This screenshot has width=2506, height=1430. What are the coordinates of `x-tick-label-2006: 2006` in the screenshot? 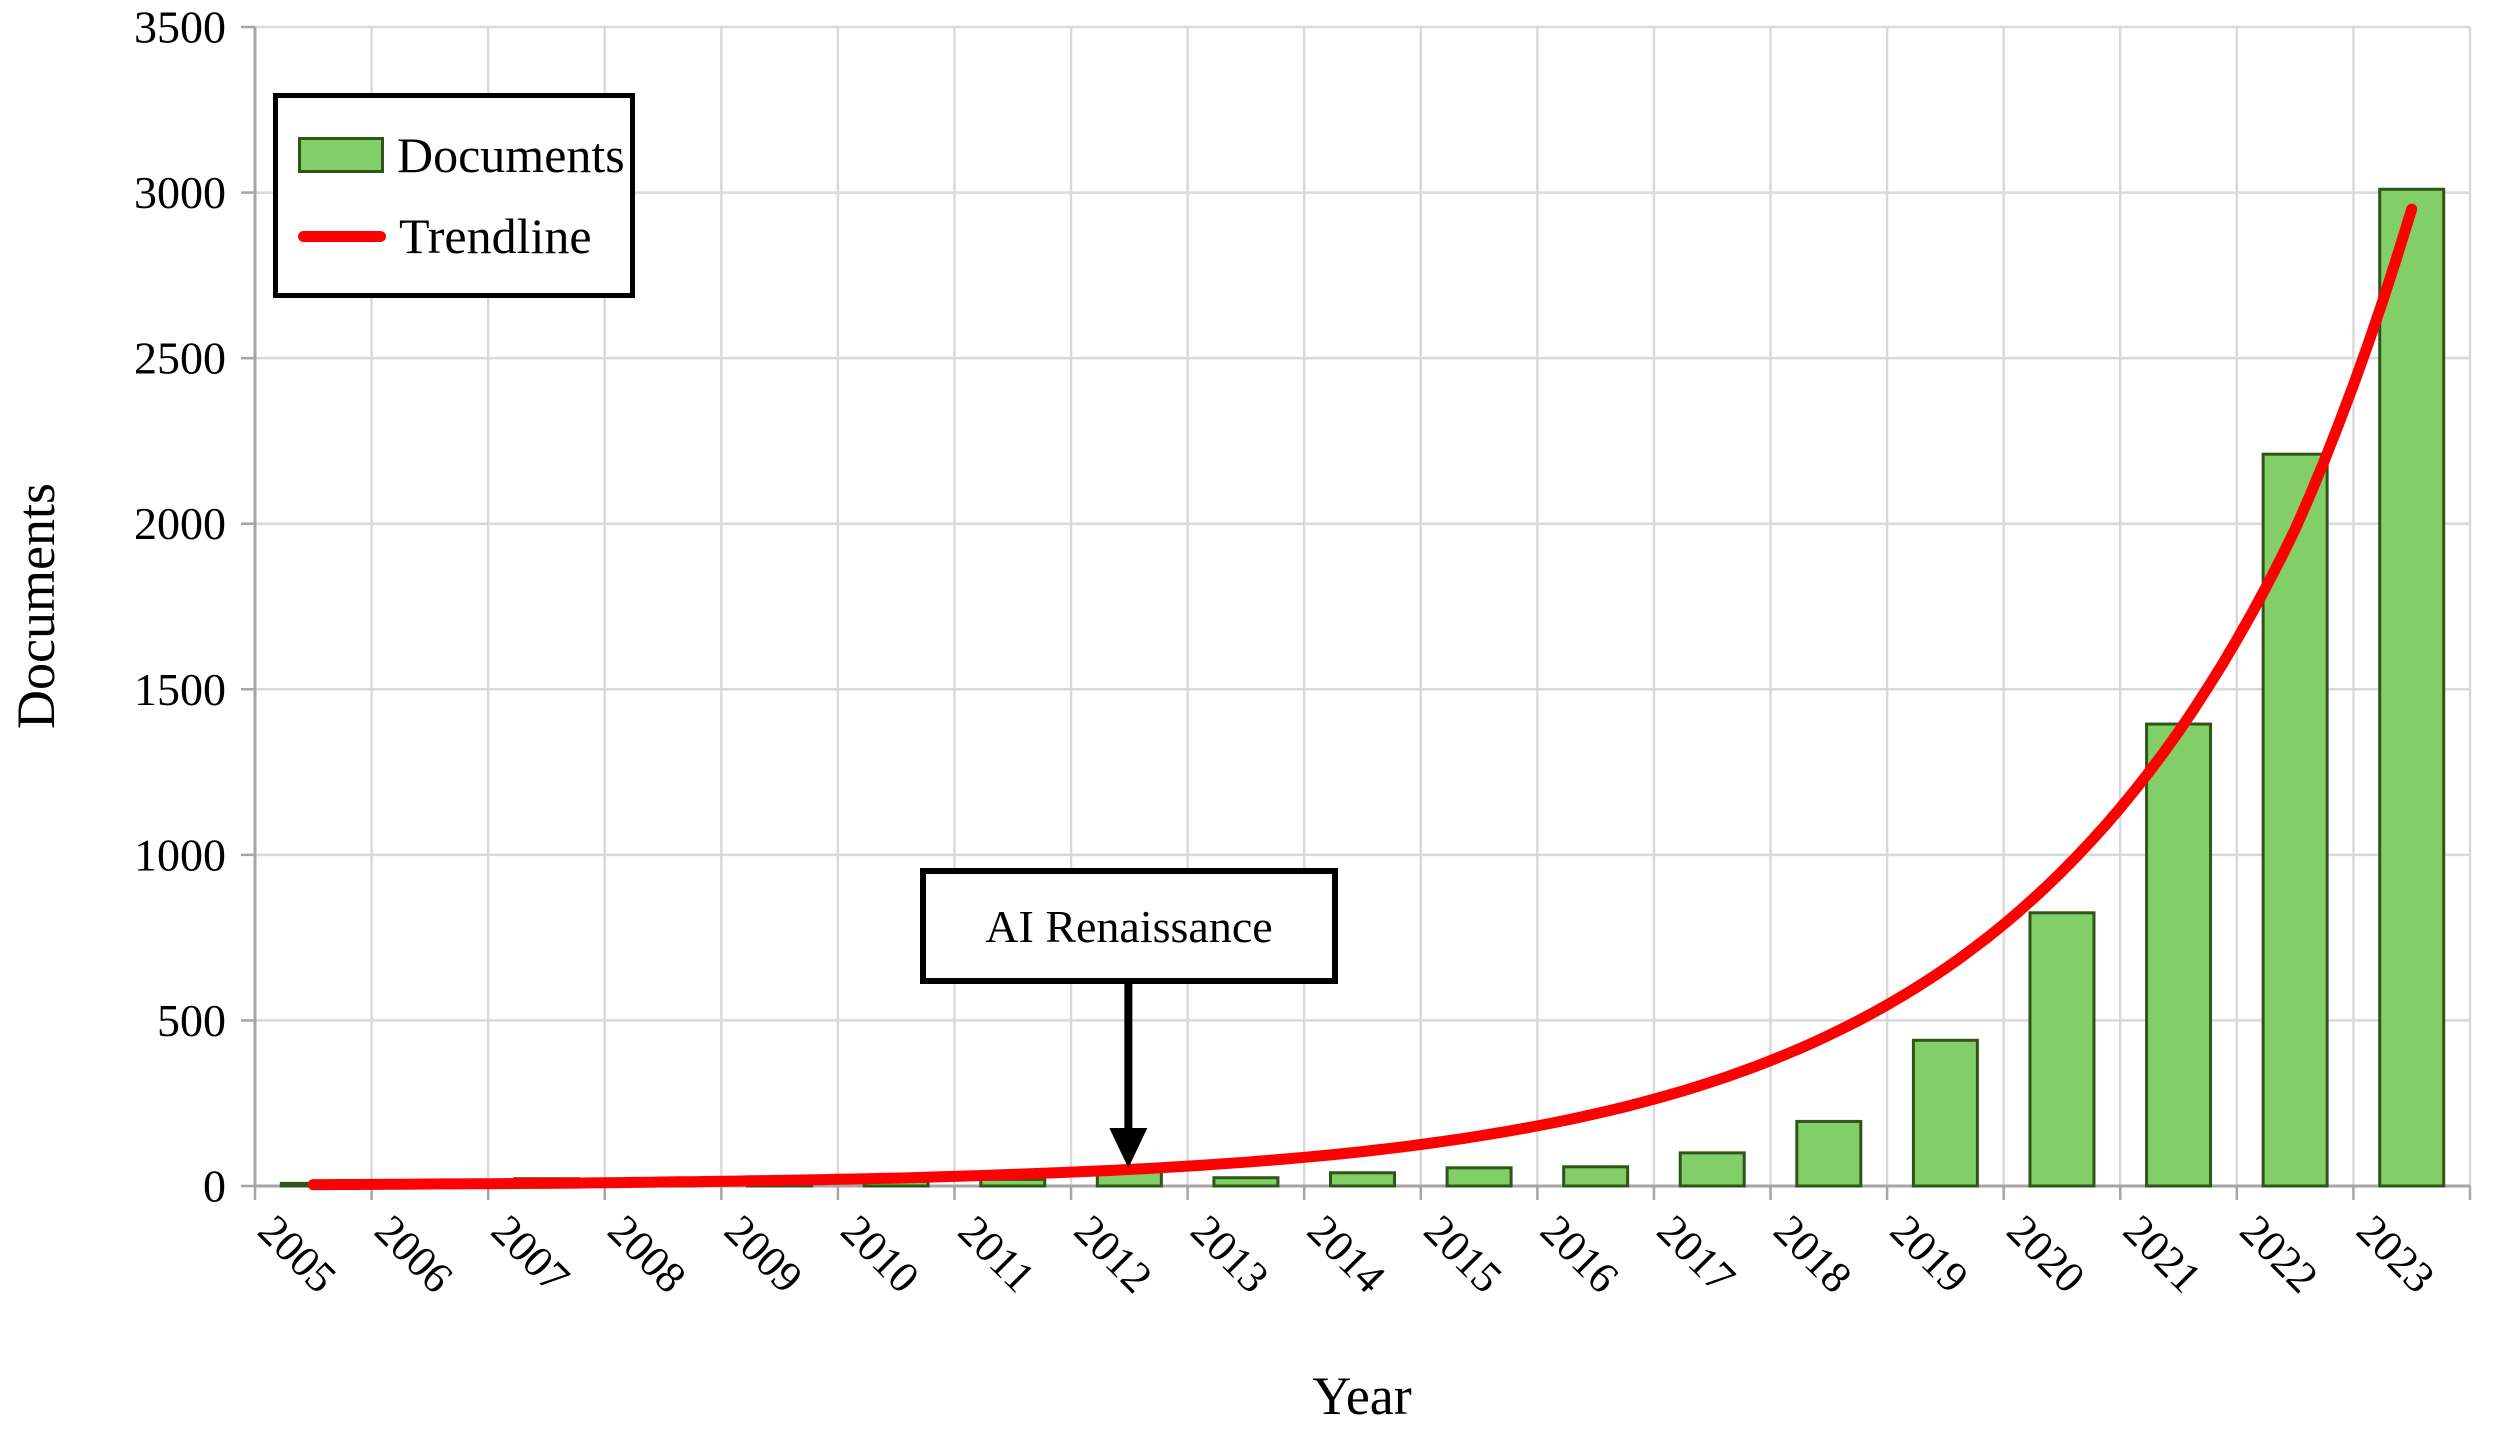 It's located at (413, 1254).